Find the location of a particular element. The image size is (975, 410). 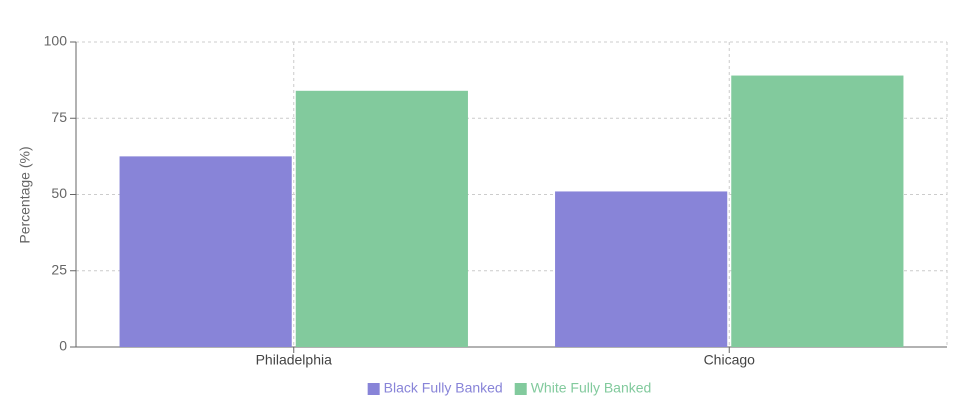

x-tick-label: Philadelphia is located at coordinates (294, 360).